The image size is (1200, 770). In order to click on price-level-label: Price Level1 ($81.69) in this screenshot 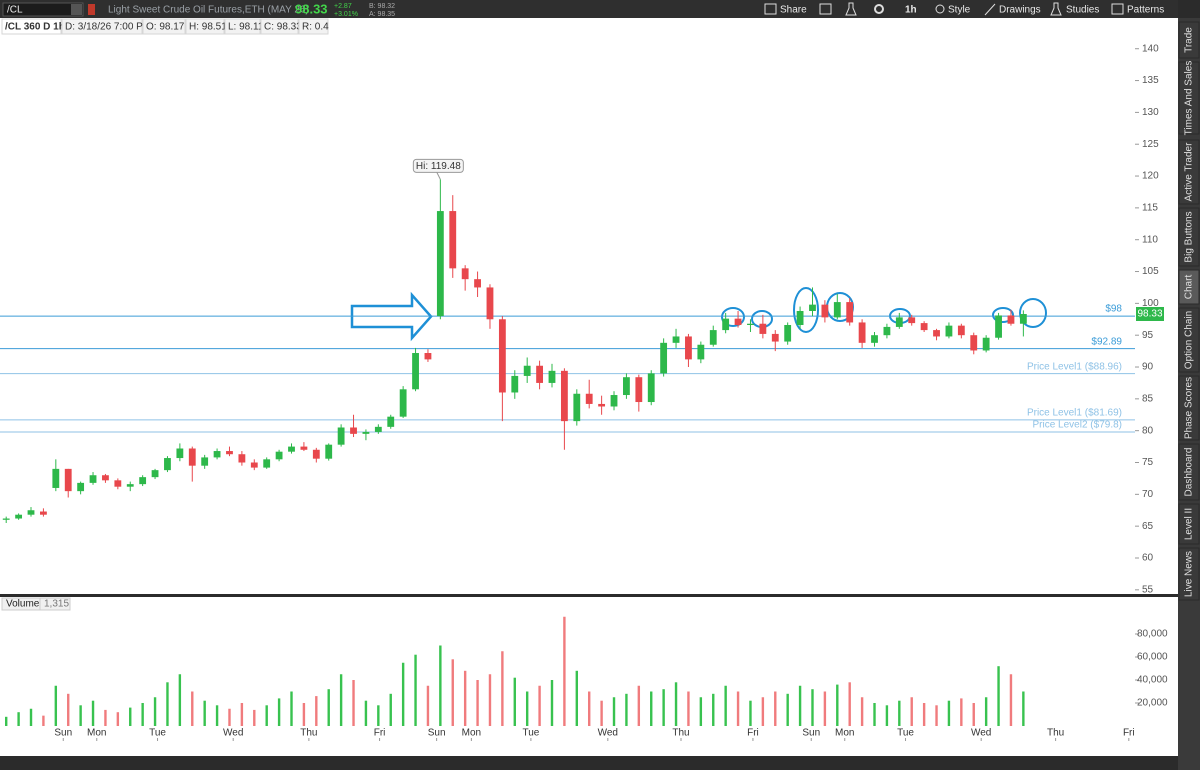, I will do `click(1074, 413)`.